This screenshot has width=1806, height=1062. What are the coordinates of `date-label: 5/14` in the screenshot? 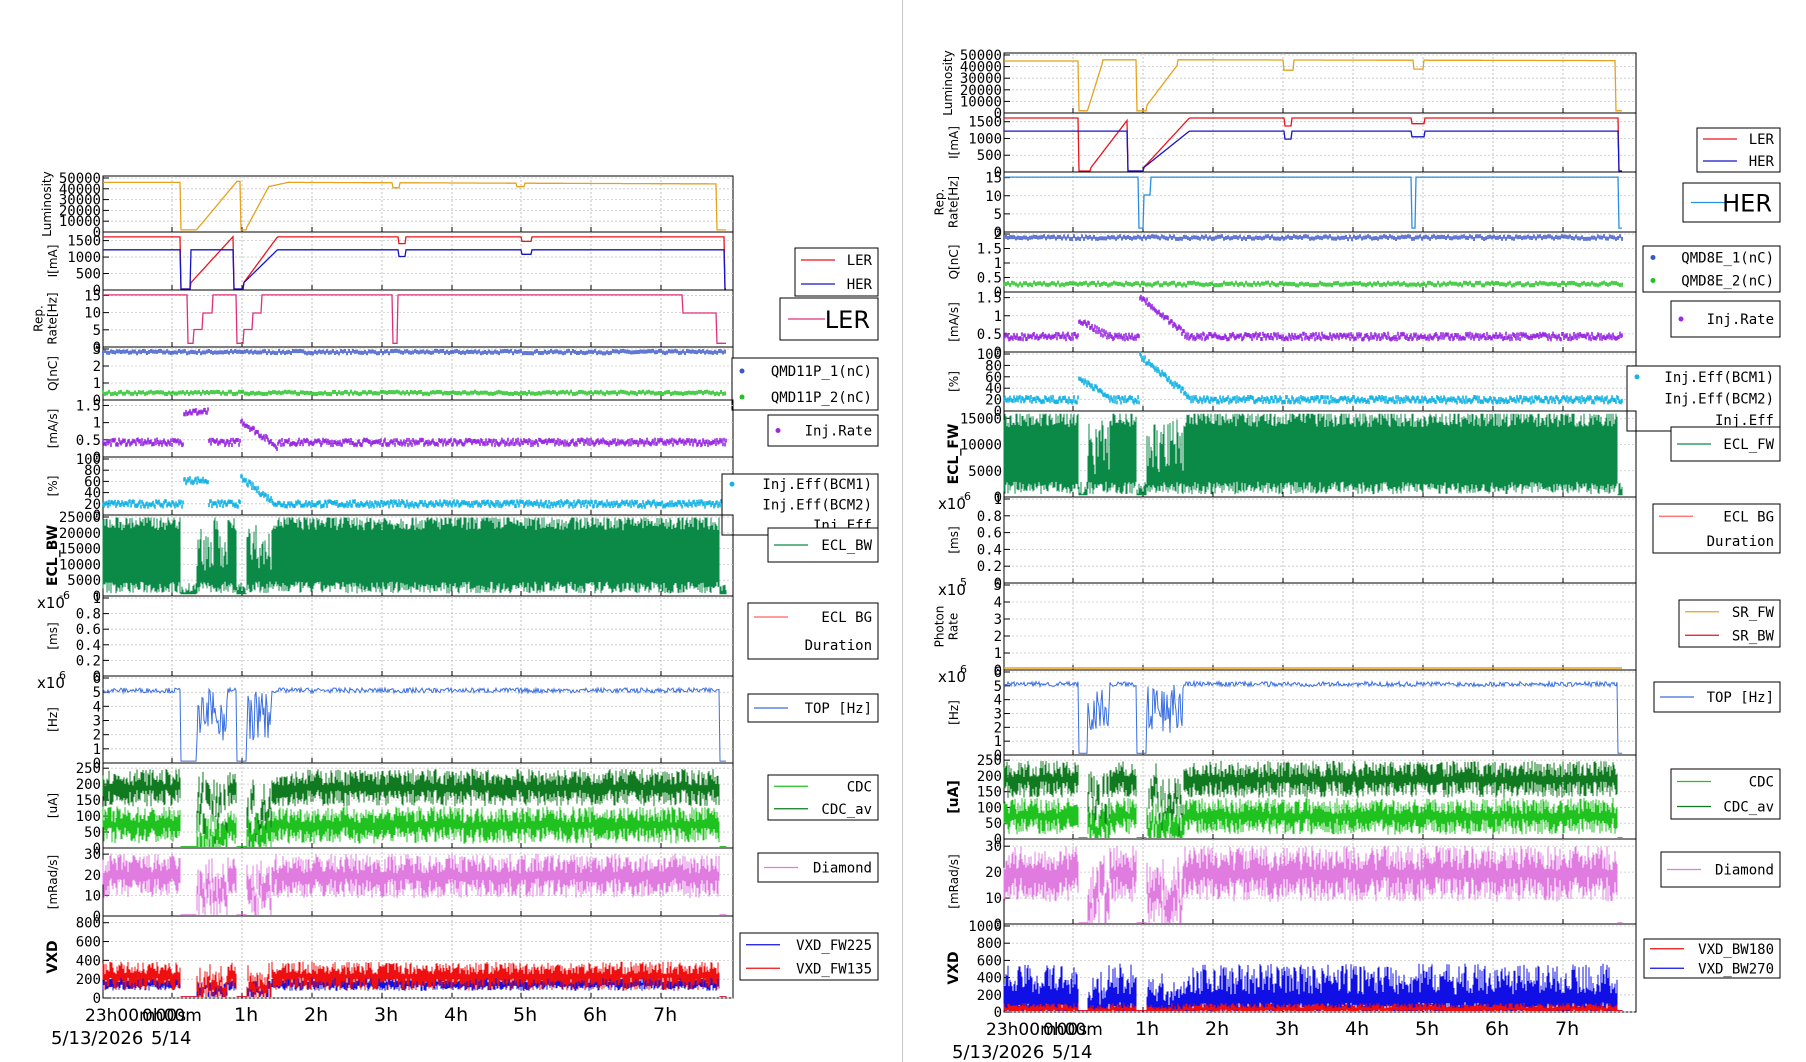 It's located at (1072, 1052).